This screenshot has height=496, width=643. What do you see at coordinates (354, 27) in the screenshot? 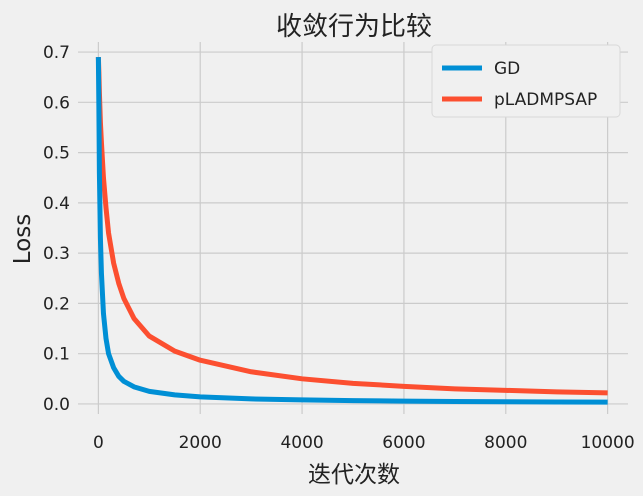
I see `chart-title: 收敛行为比较` at bounding box center [354, 27].